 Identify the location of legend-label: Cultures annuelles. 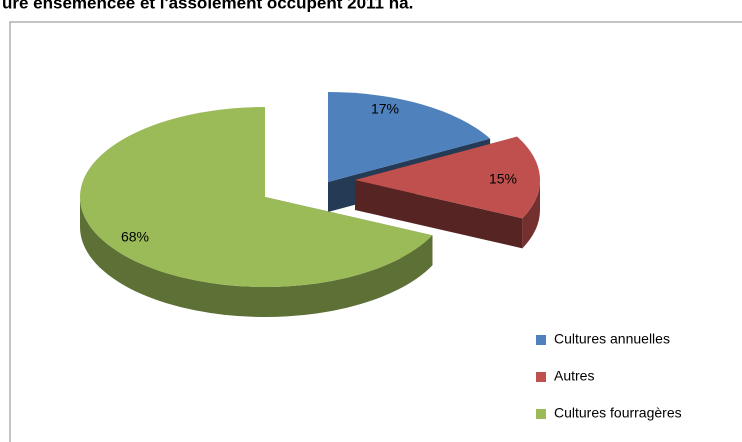
(612, 339).